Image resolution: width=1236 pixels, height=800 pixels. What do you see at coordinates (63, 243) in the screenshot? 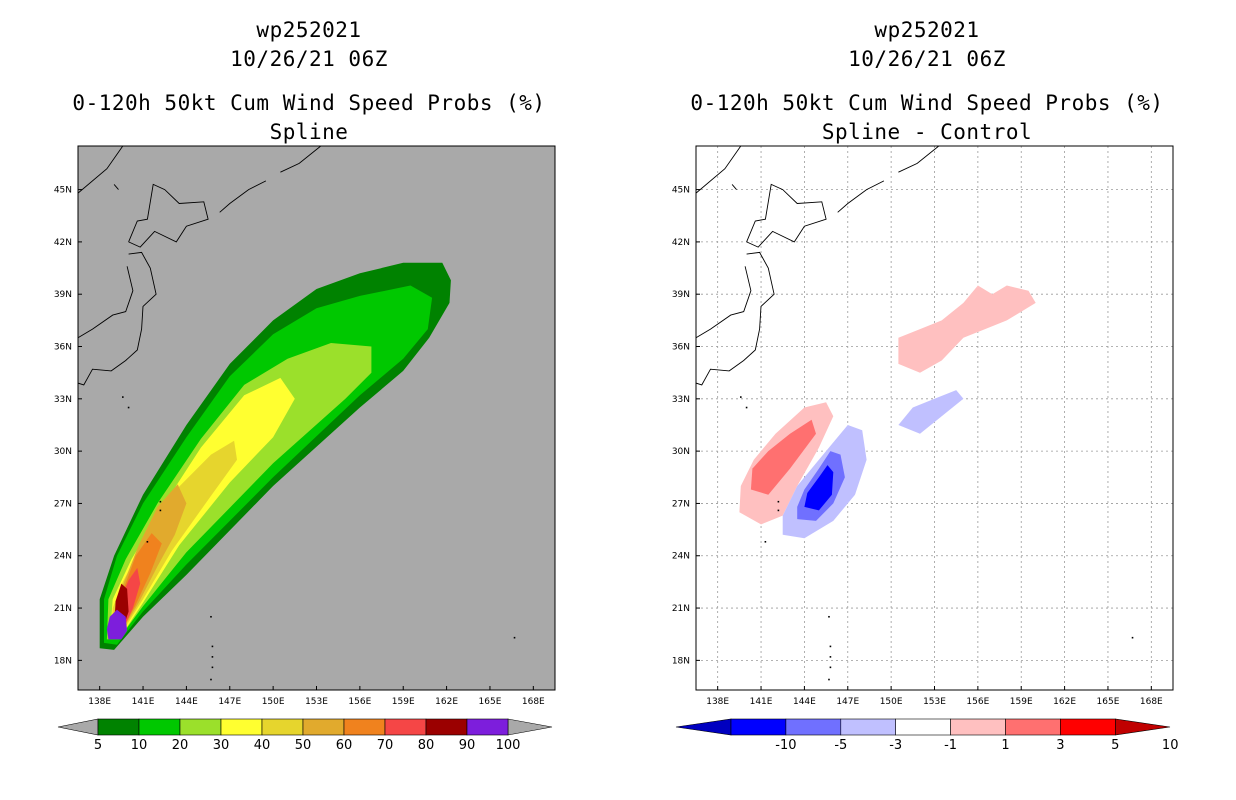
I see `y-tick-label: 42N` at bounding box center [63, 243].